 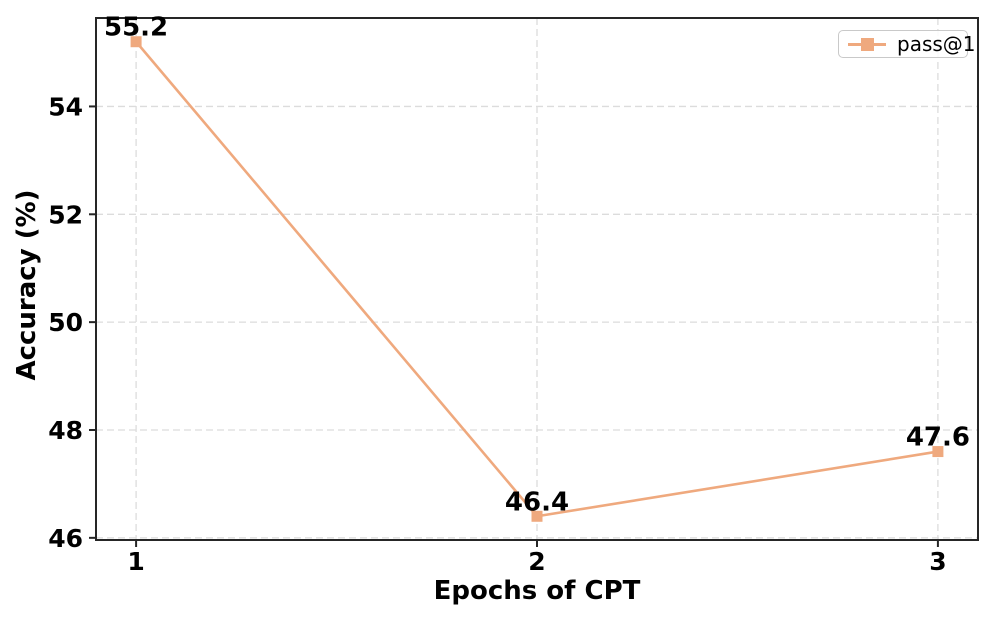 I want to click on legend-label: pass@1, so click(x=936, y=44).